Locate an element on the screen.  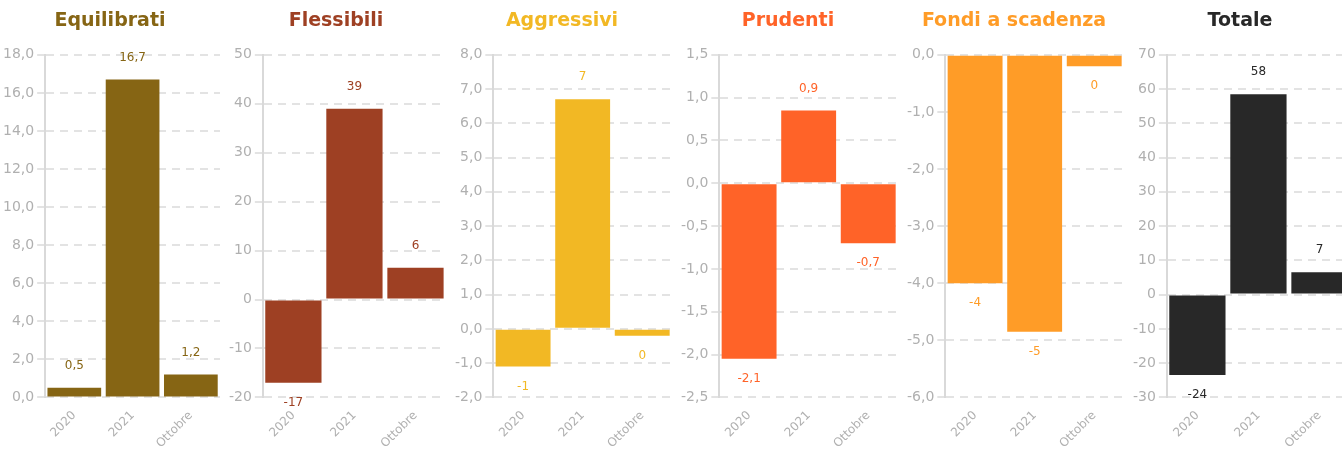
data-label: -1 is located at coordinates (523, 385).